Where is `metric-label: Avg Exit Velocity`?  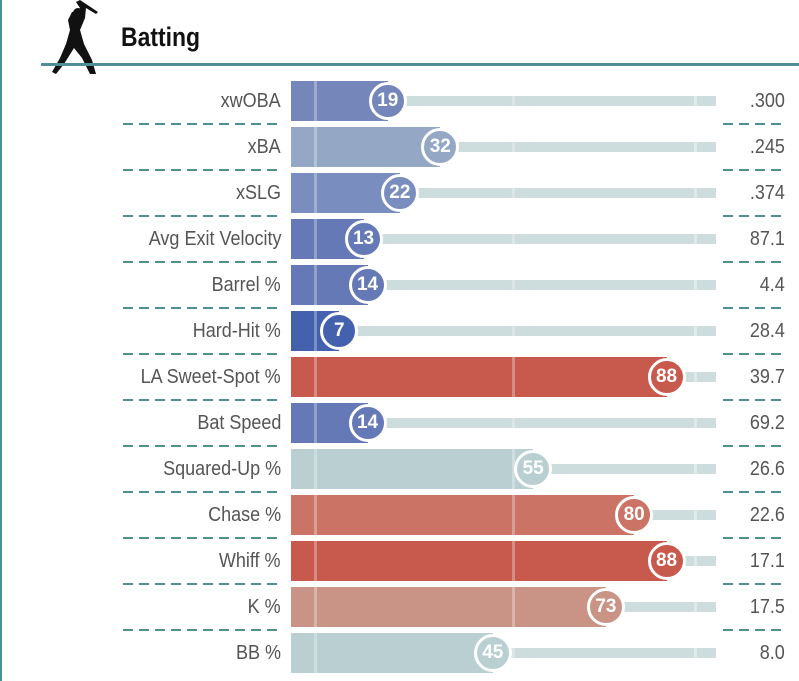
metric-label: Avg Exit Velocity is located at coordinates (214, 239).